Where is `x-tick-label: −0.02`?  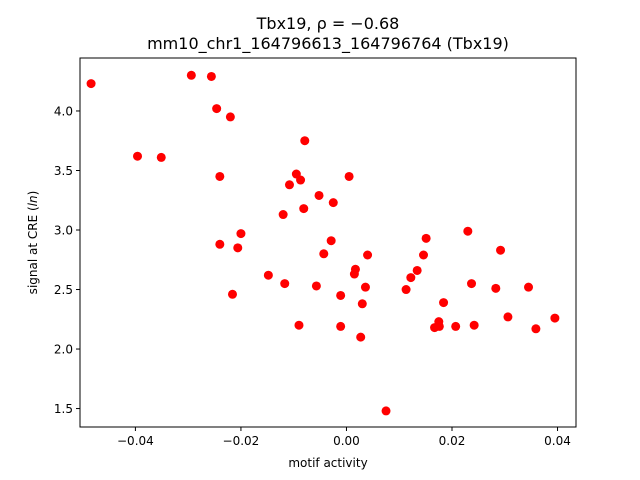
x-tick-label: −0.02 is located at coordinates (241, 441).